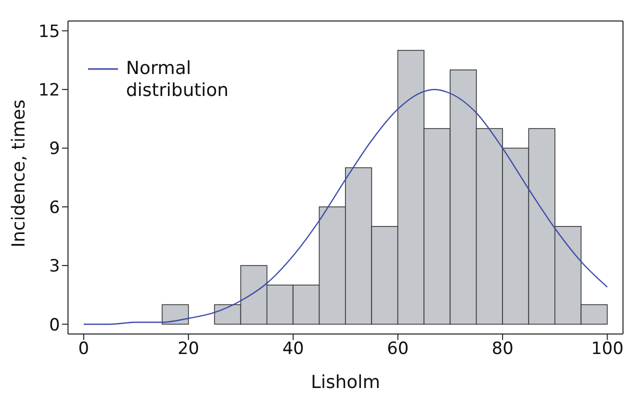  What do you see at coordinates (49, 90) in the screenshot?
I see `y-tick-label: 12` at bounding box center [49, 90].